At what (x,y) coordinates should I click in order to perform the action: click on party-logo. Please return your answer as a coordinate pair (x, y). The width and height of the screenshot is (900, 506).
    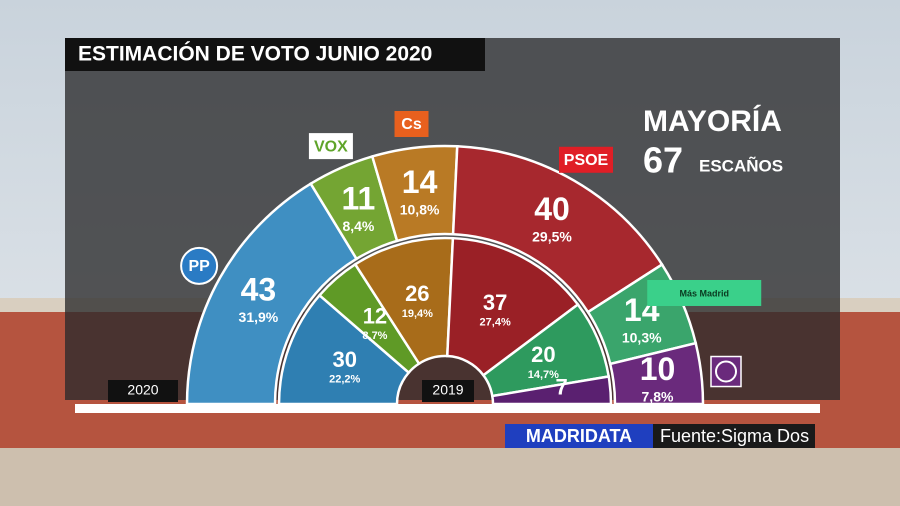
    Looking at the image, I should click on (726, 371).